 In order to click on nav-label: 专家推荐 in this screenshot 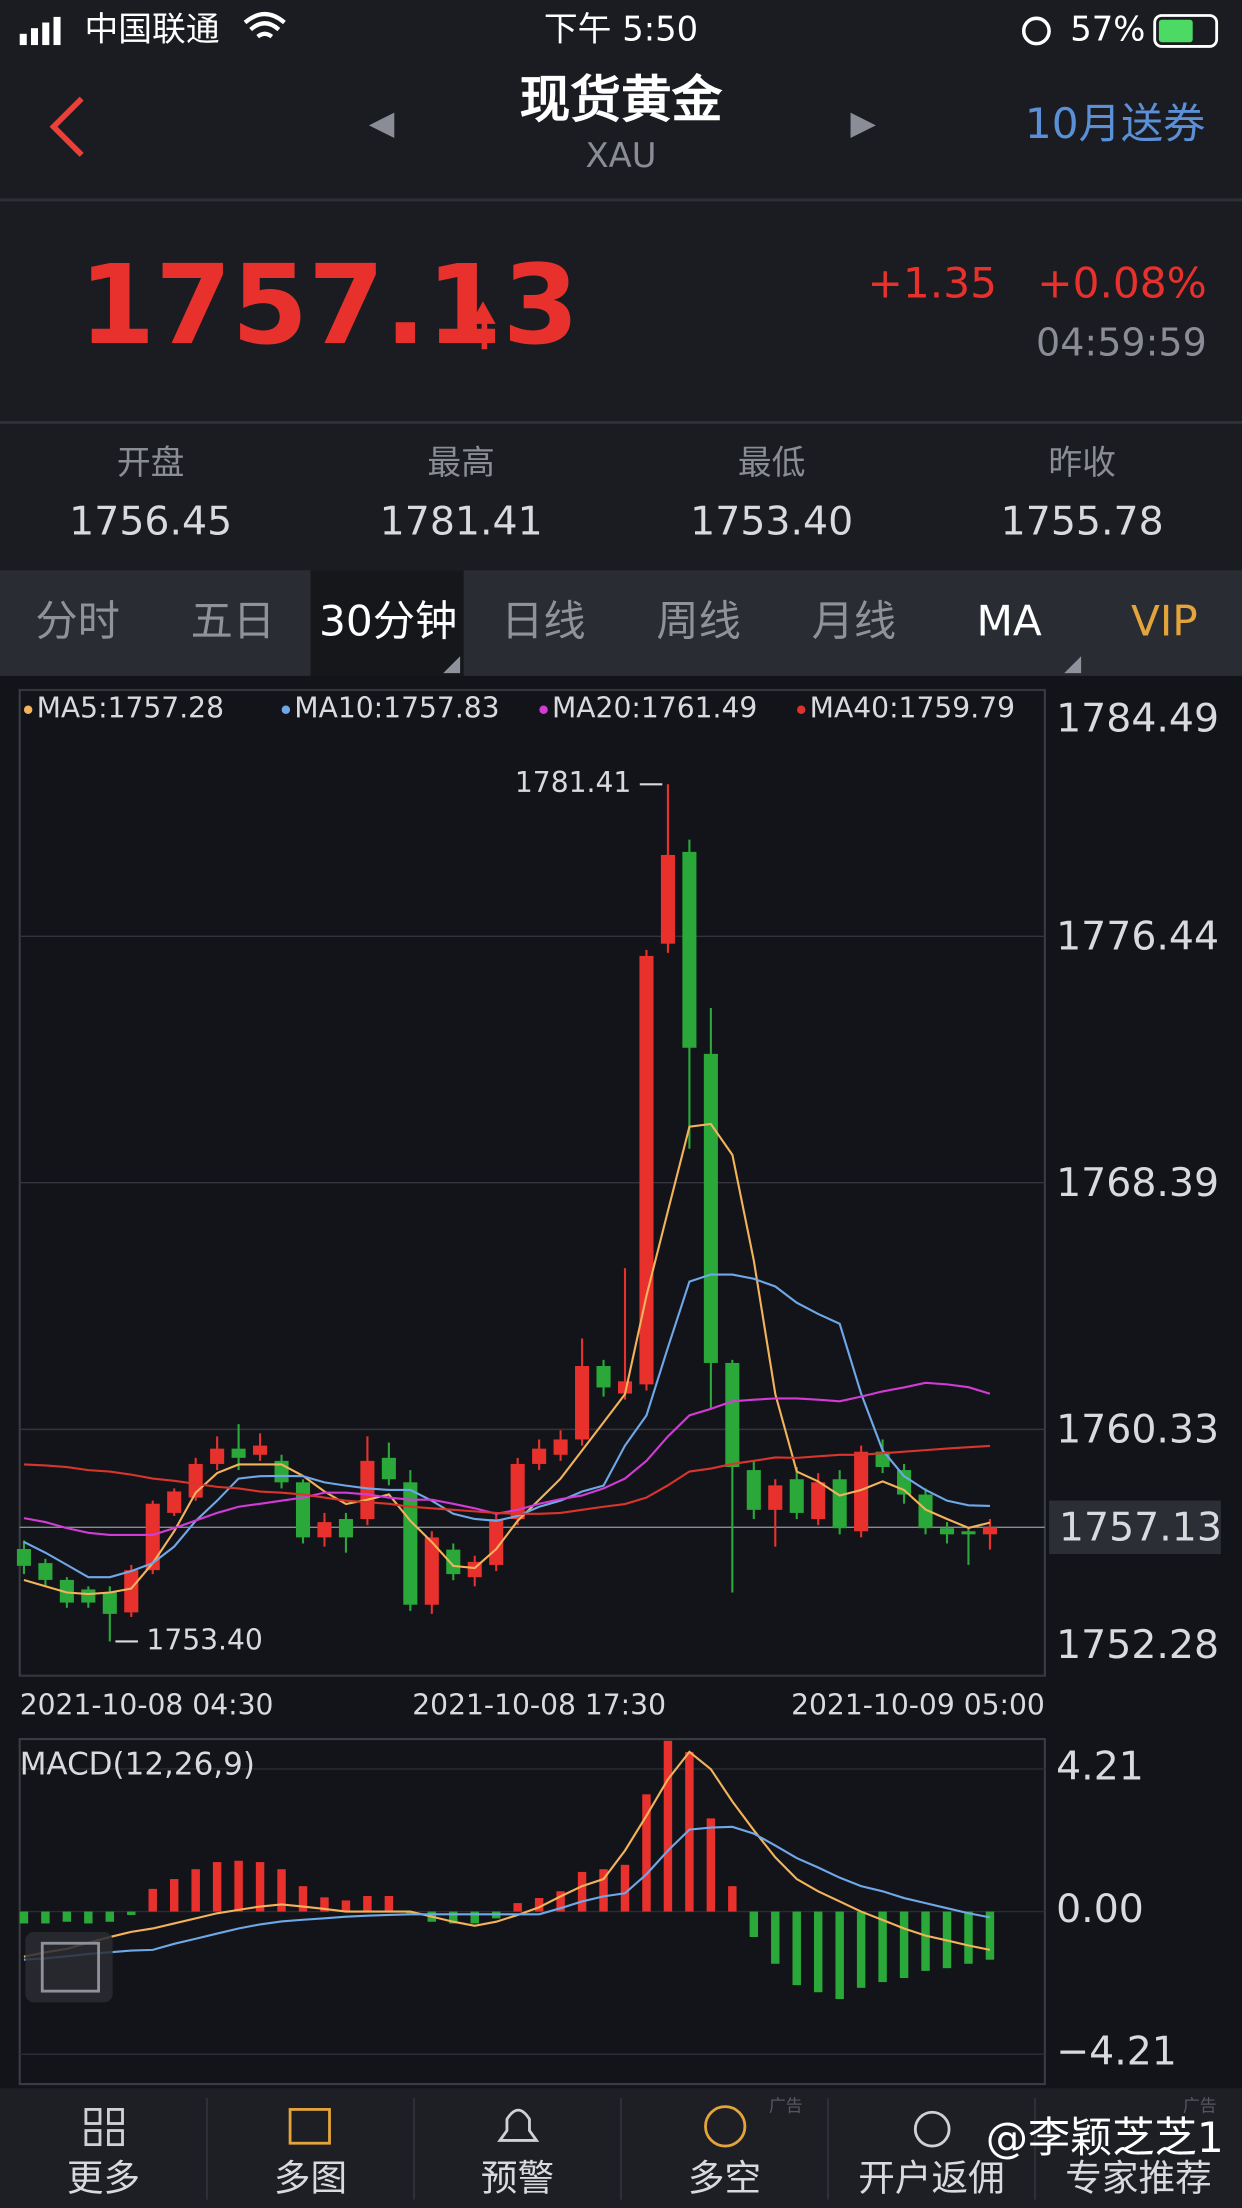, I will do `click(1138, 2177)`.